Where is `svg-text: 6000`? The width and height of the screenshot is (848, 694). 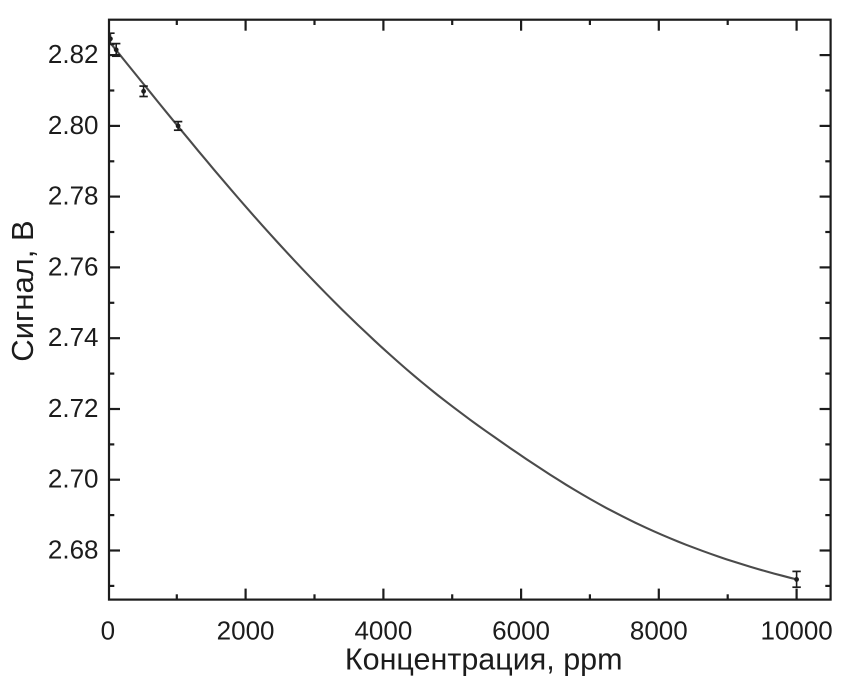 svg-text: 6000 is located at coordinates (521, 630).